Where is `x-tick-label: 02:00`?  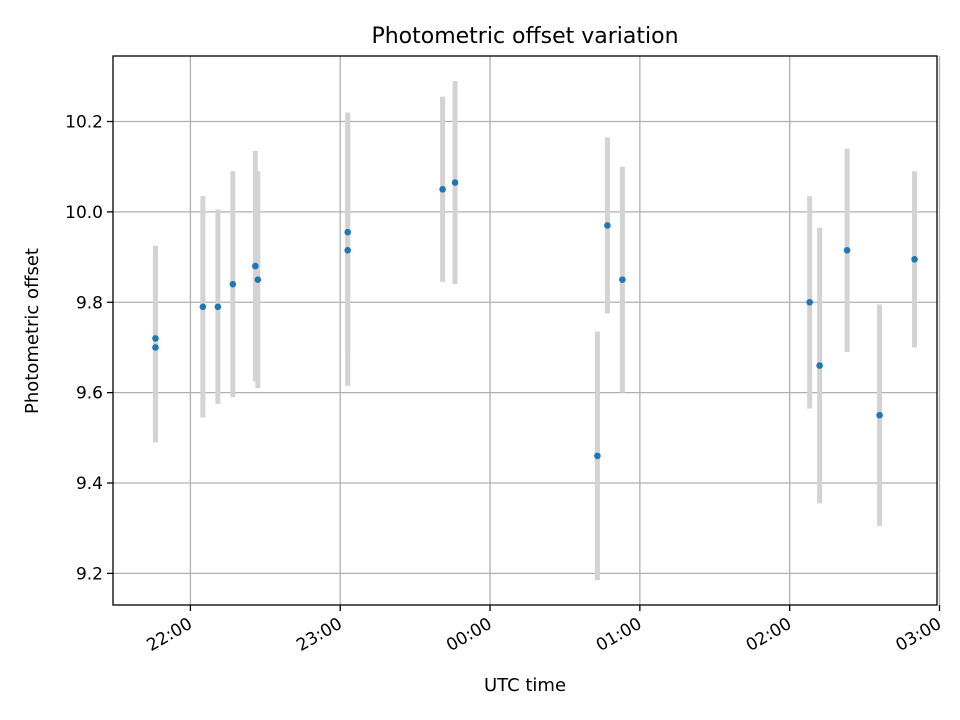 x-tick-label: 02:00 is located at coordinates (769, 635).